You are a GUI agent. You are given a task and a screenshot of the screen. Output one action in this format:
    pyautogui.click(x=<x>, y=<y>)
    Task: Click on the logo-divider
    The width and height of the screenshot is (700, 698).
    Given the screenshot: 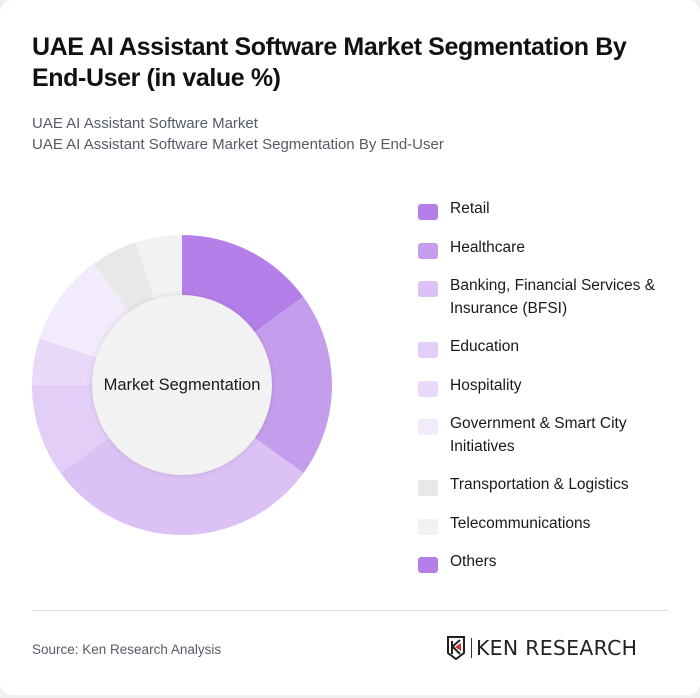 What is the action you would take?
    pyautogui.click(x=471, y=648)
    